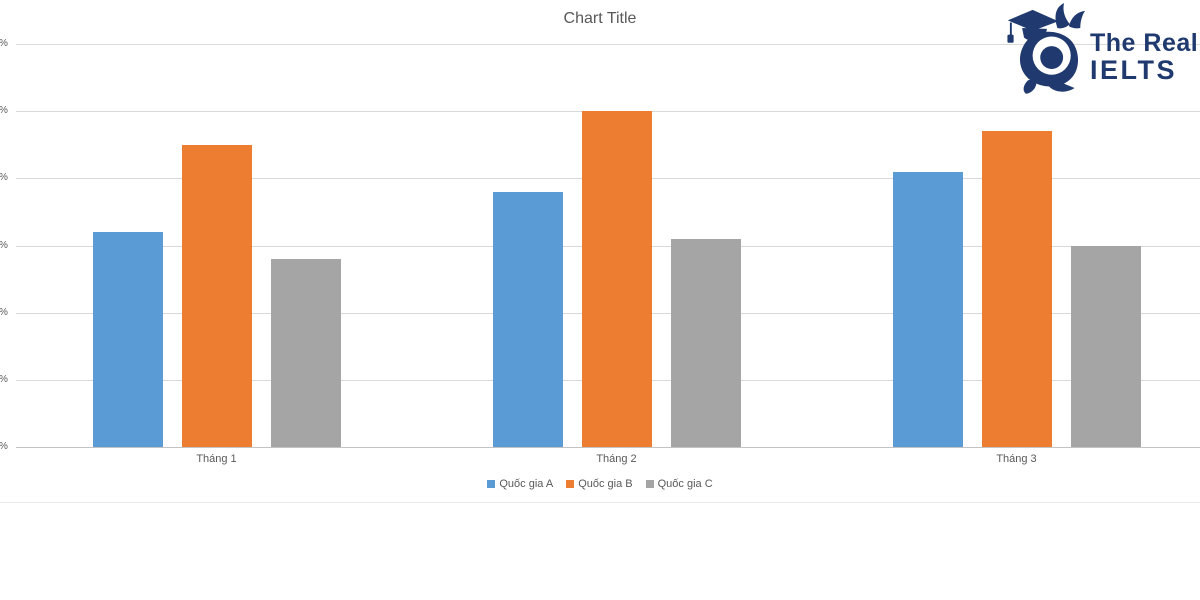 The image size is (1200, 600). I want to click on logo-line2: IELTS, so click(1134, 70).